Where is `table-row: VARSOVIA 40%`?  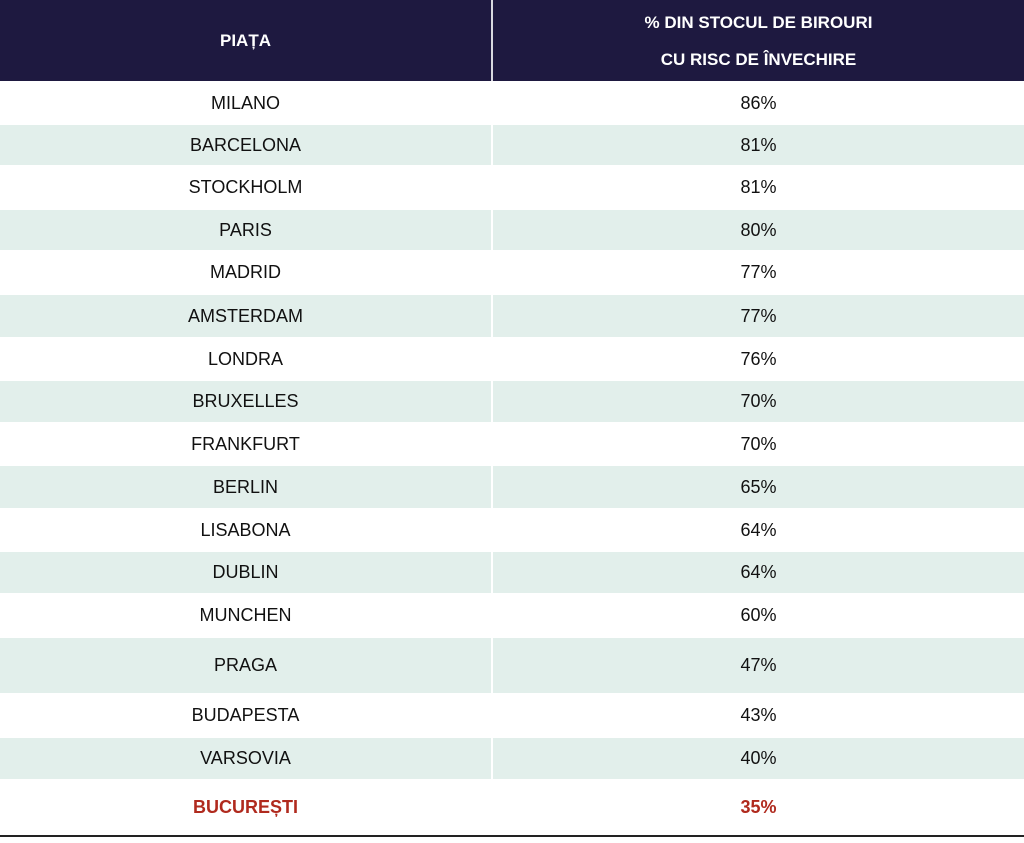 table-row: VARSOVIA 40% is located at coordinates (512, 758).